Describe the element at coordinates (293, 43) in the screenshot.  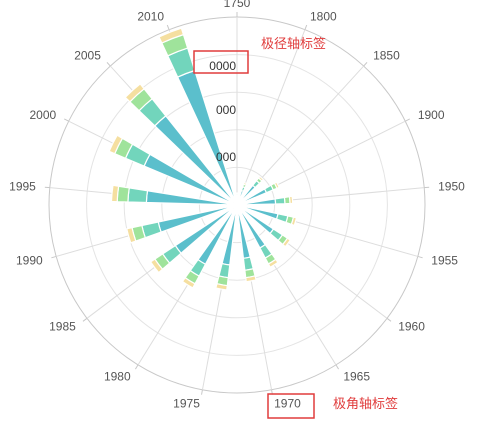
I see `radius-axis-annotation: 极径轴标签` at that location.